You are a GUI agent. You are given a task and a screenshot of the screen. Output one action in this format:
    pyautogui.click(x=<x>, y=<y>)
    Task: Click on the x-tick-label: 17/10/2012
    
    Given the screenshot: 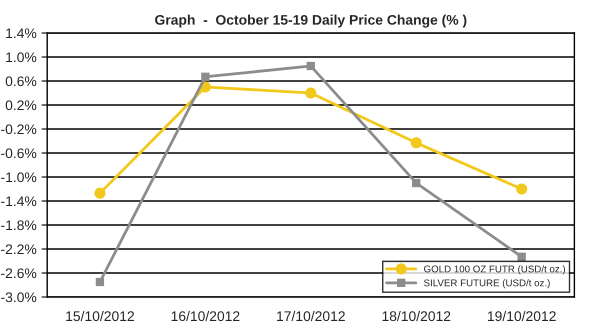 What is the action you would take?
    pyautogui.click(x=311, y=316)
    